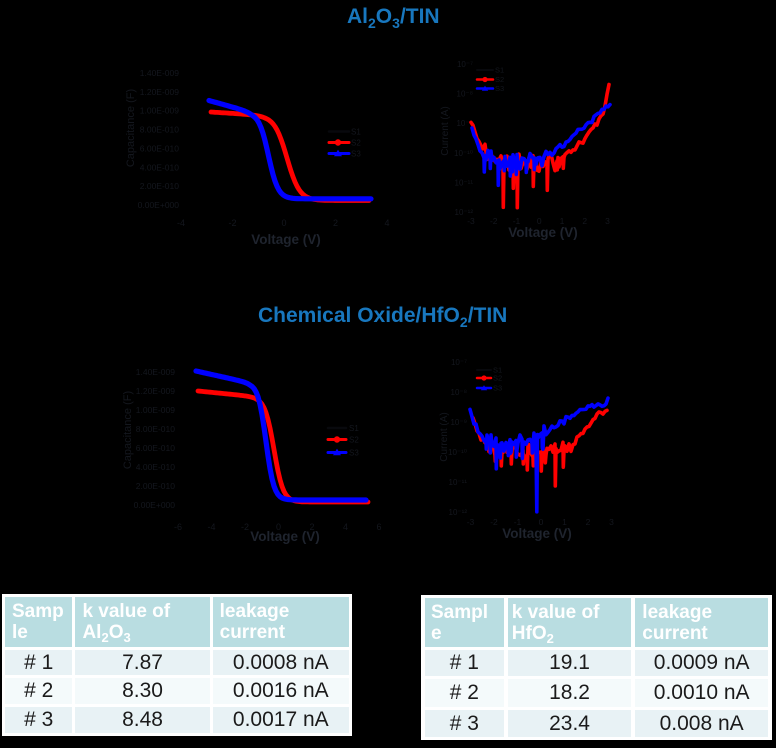  I want to click on svg-text: 6, so click(378, 527).